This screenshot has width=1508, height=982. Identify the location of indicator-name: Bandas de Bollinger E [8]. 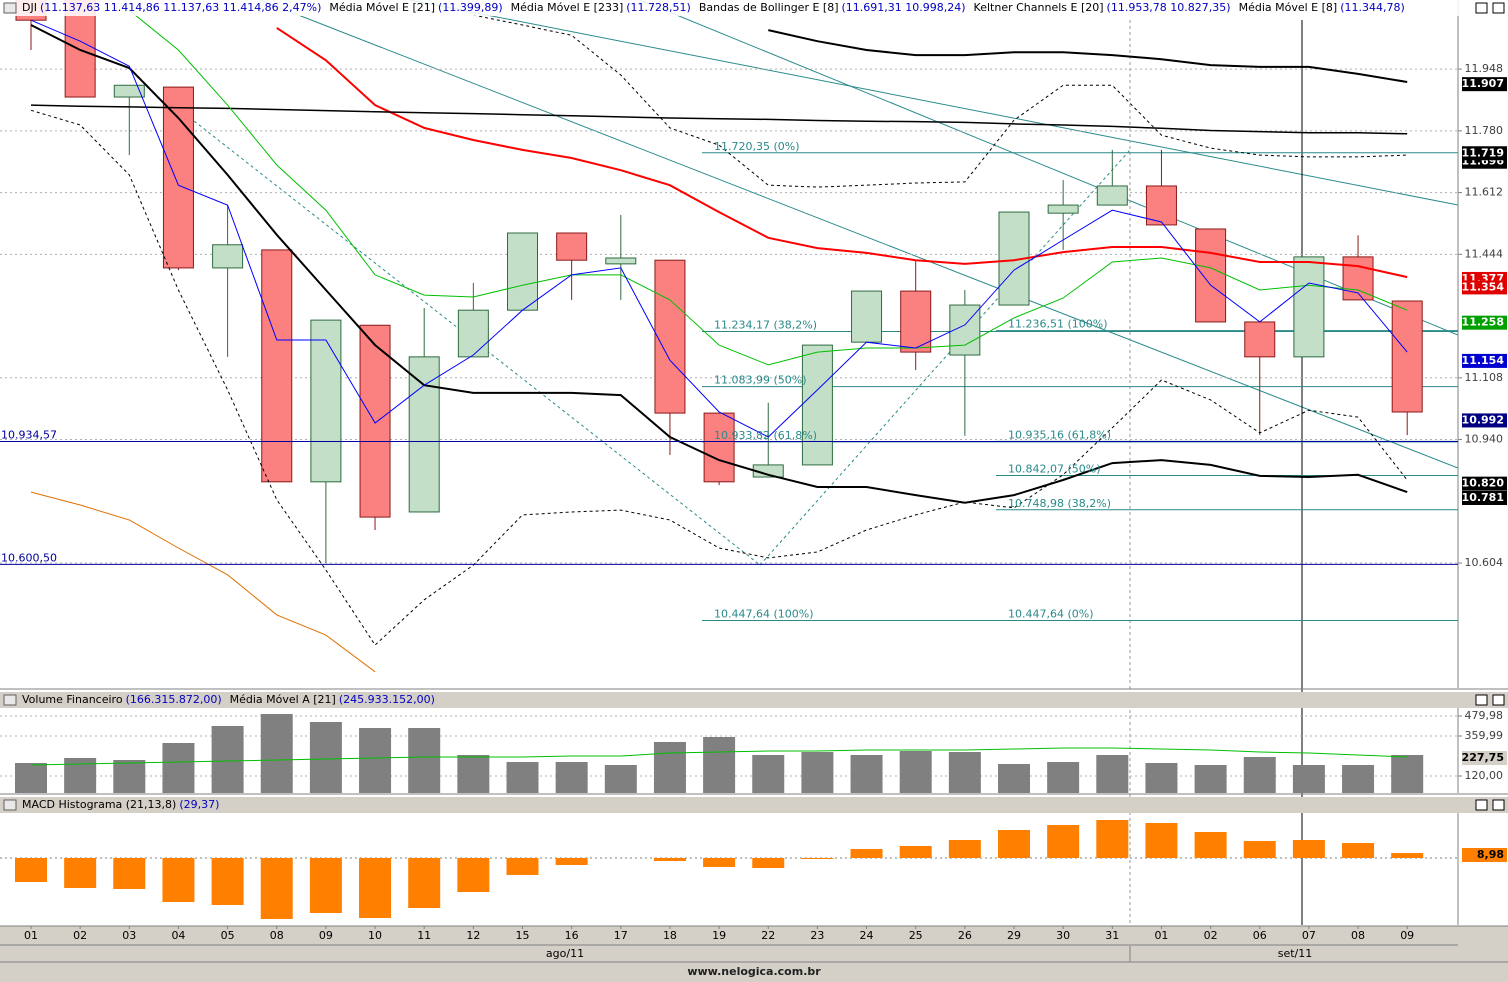
(769, 7).